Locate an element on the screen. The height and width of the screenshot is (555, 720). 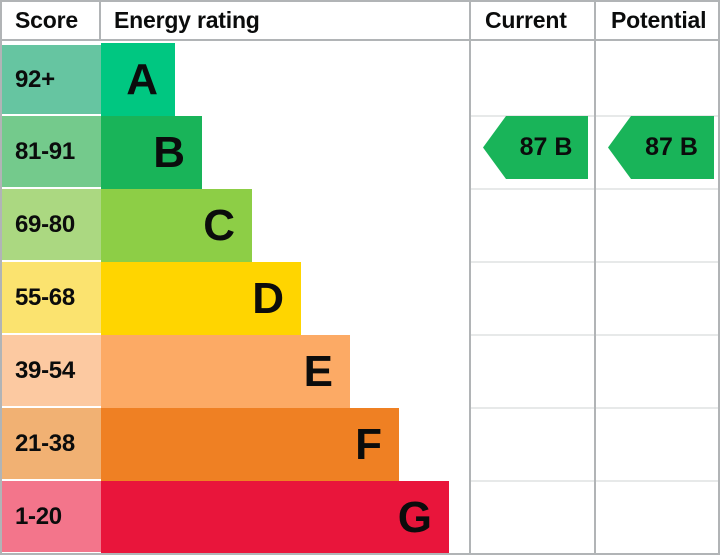
band-letter: F is located at coordinates (368, 444).